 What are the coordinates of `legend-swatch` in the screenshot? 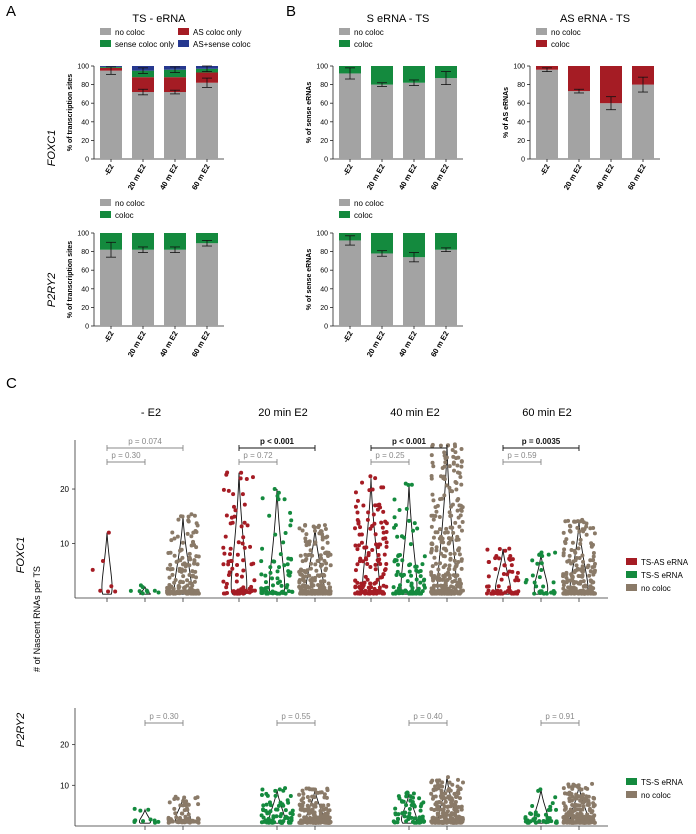 It's located at (631, 781).